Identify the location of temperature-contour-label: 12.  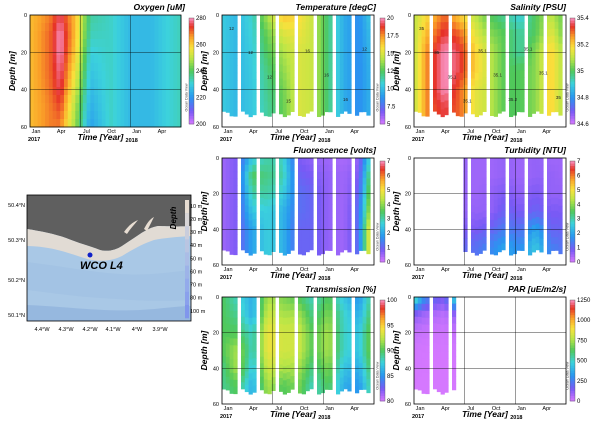
(232, 28).